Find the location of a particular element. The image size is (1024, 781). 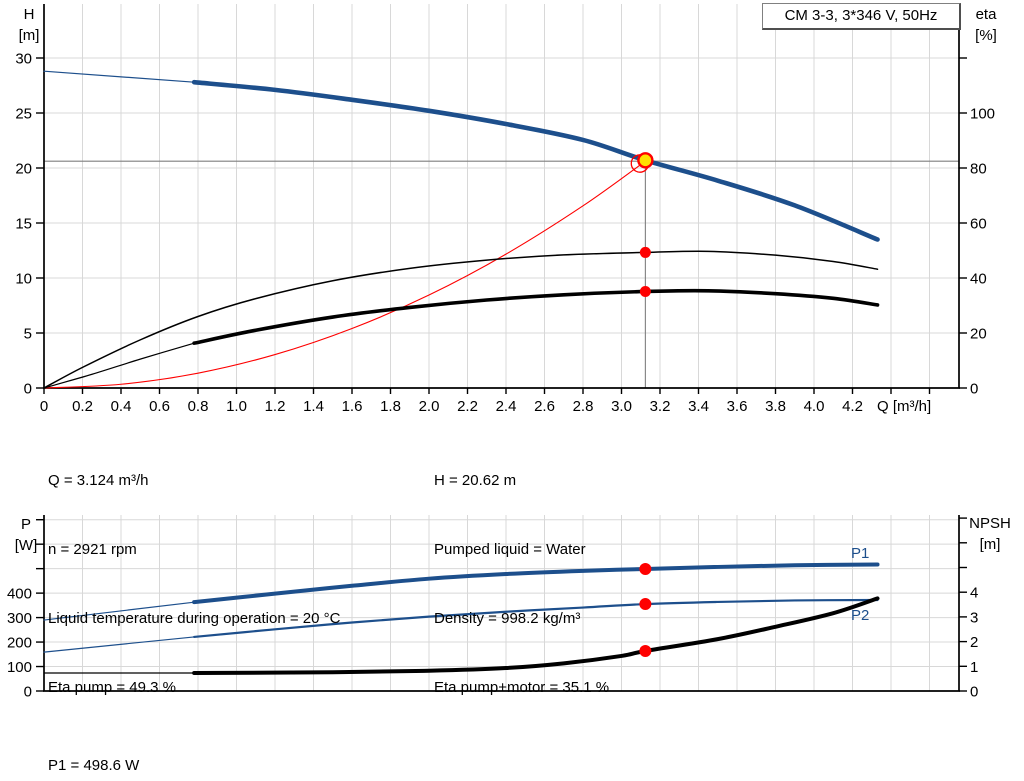

eta-pump-curve-main is located at coordinates (461, 319).